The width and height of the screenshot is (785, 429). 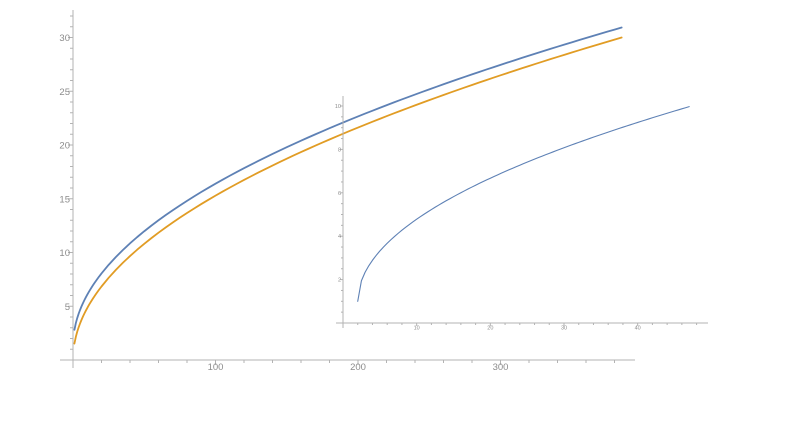 I want to click on y-tick-label: 25, so click(x=64, y=92).